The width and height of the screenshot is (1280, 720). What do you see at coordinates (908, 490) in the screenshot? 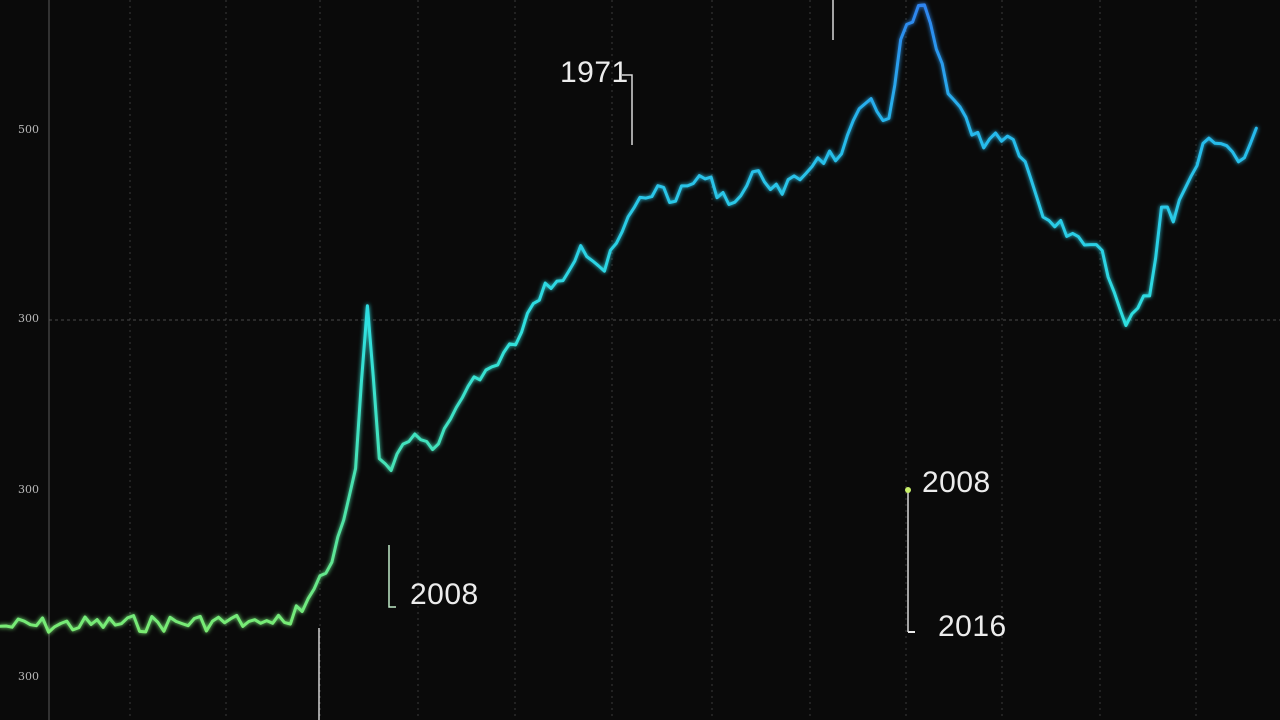
I see `annotation-marker` at bounding box center [908, 490].